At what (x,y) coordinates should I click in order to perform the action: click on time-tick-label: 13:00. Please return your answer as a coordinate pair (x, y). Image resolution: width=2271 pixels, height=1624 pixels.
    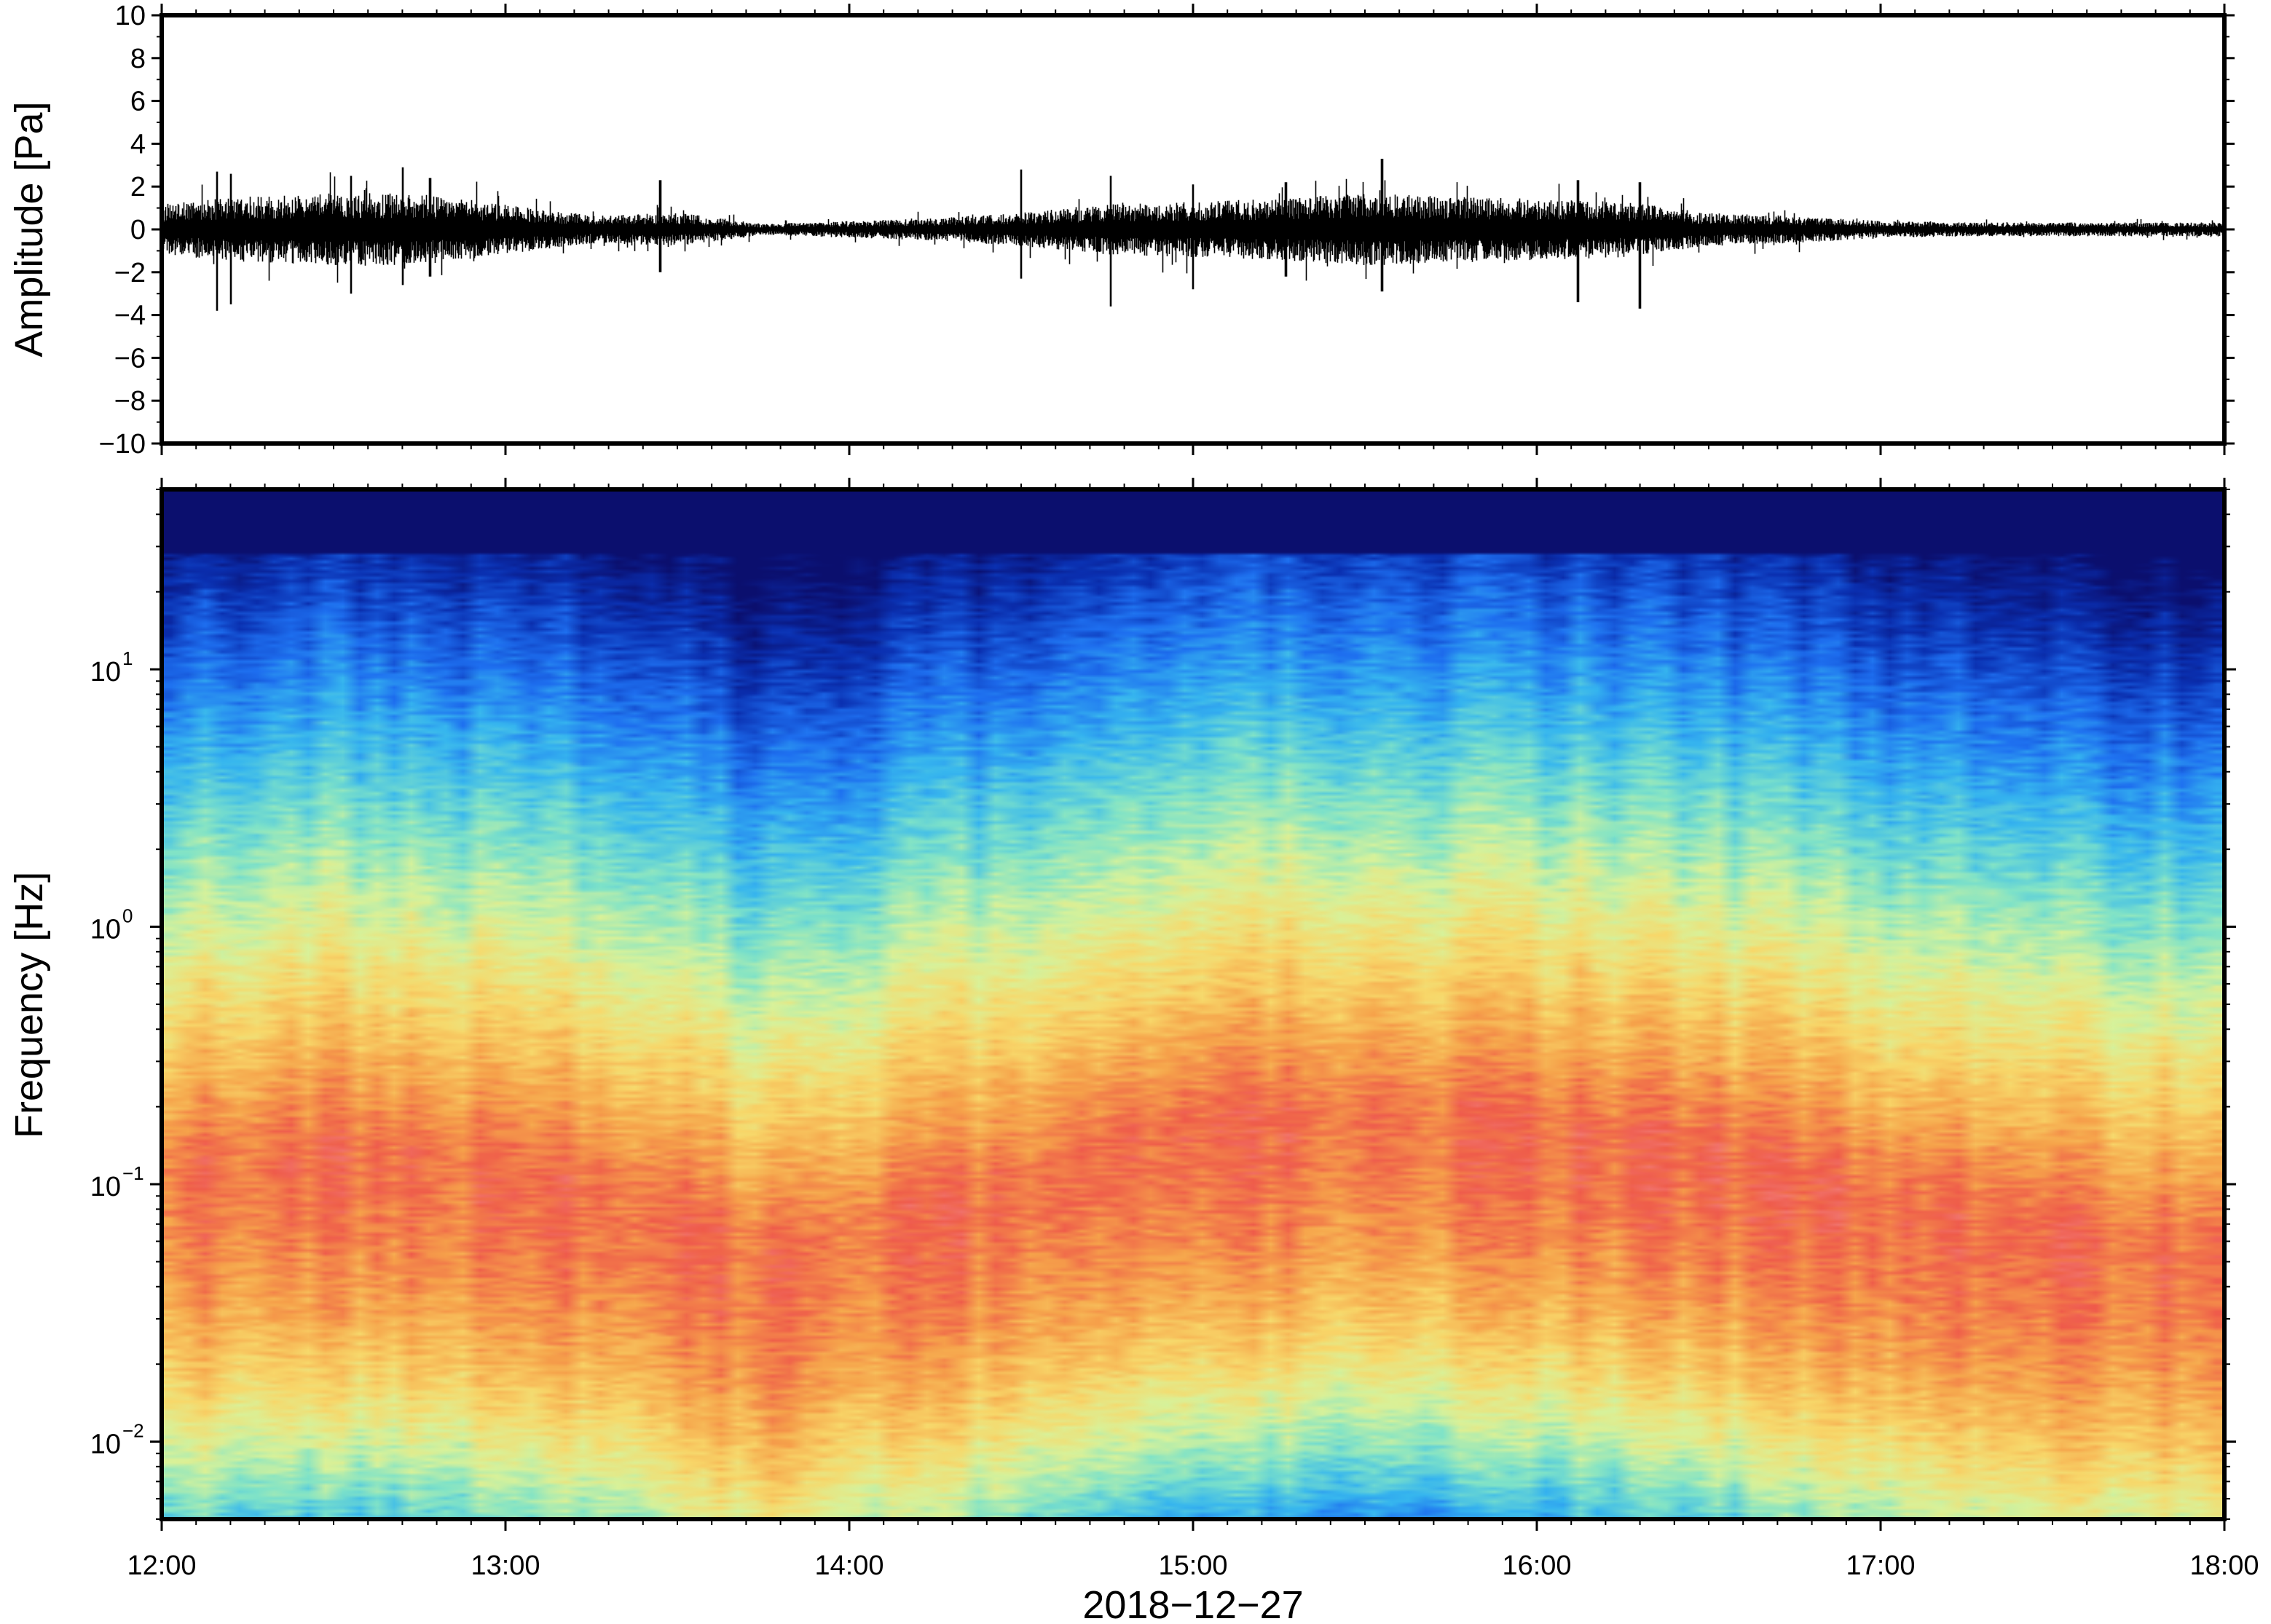
    Looking at the image, I should click on (505, 1565).